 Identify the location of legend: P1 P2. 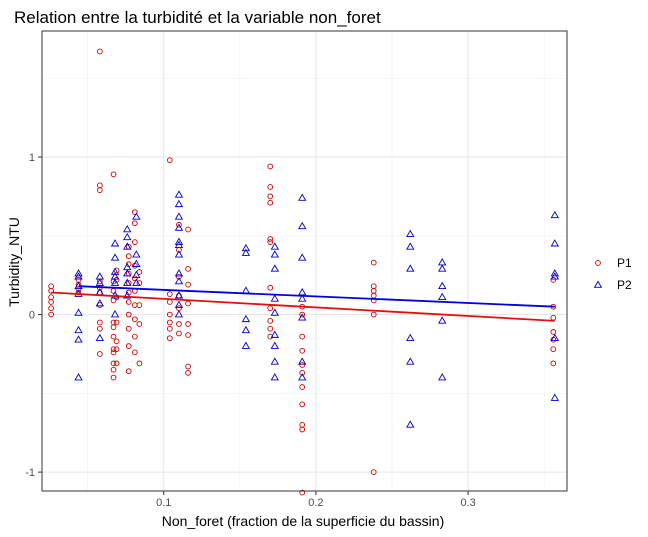
(612, 274).